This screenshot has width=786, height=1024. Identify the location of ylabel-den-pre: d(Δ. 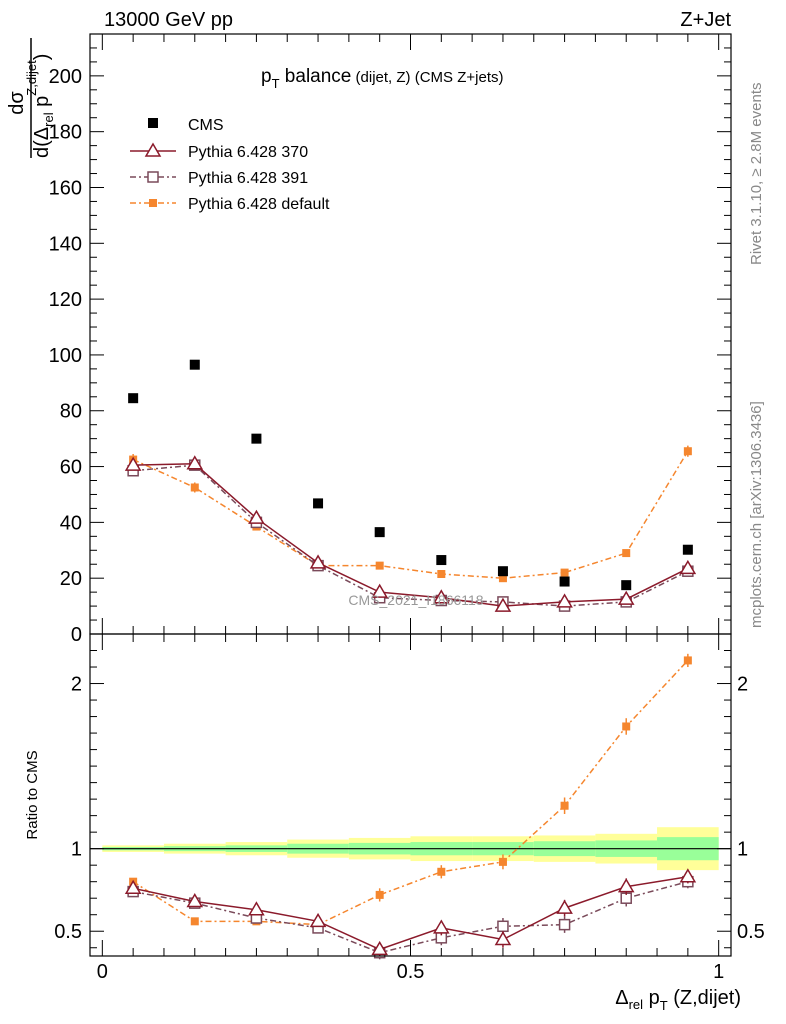
(42, 142).